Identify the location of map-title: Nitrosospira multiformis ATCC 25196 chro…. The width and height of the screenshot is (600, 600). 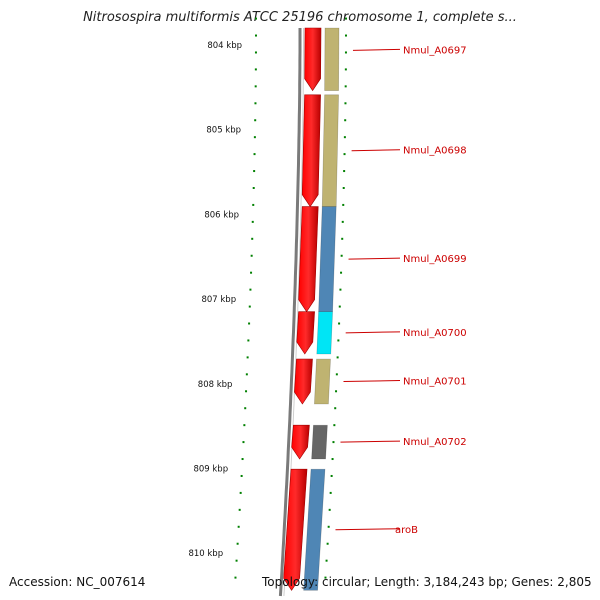
(300, 17).